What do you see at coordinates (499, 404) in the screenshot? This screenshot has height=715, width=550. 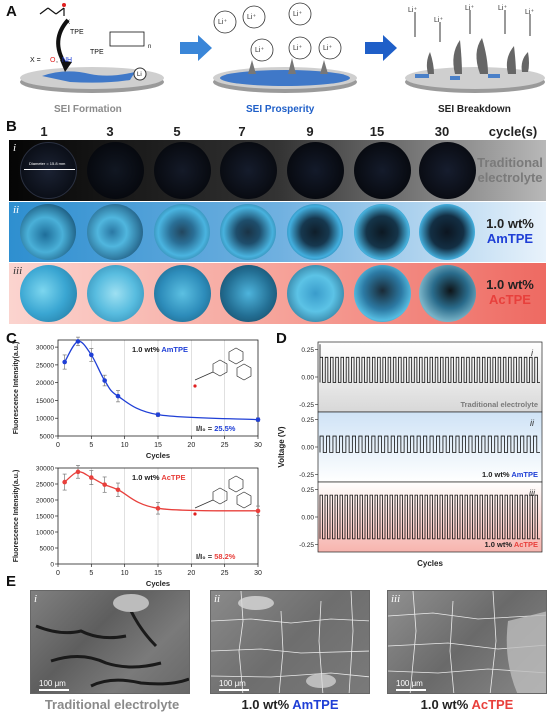 I see `band-label-1: Traditional electrolyte` at bounding box center [499, 404].